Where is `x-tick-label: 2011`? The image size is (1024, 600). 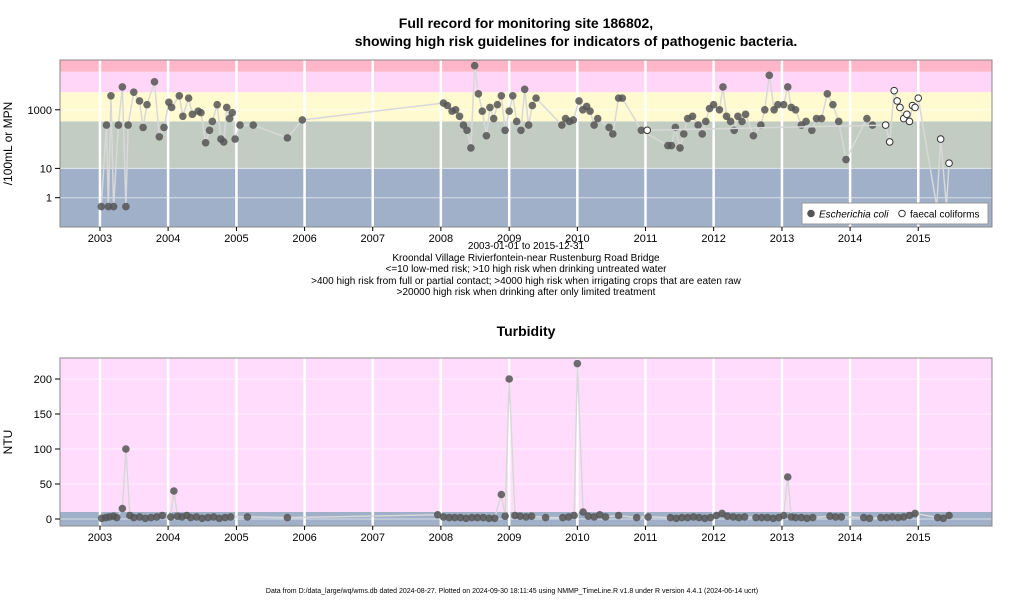
x-tick-label: 2011 is located at coordinates (646, 538).